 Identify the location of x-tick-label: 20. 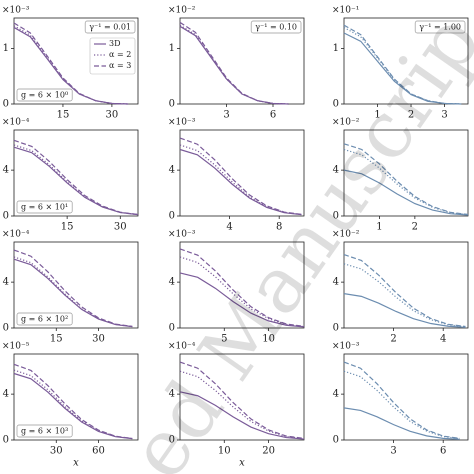
(268, 451).